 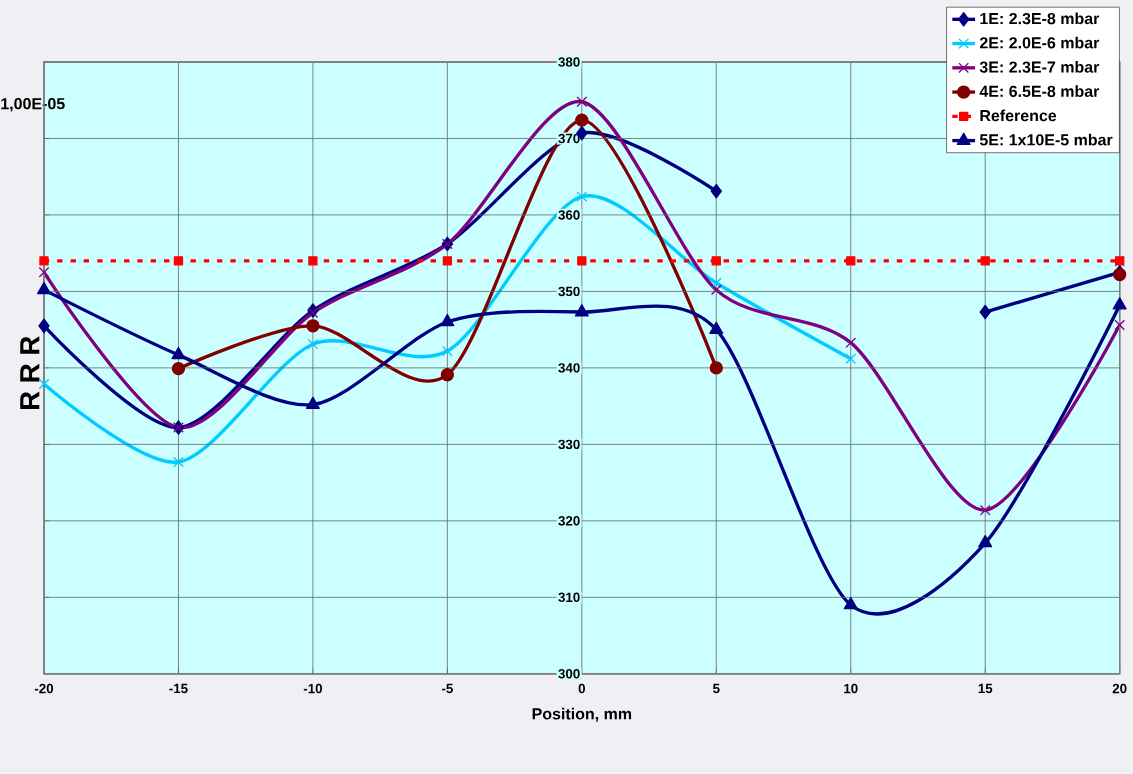 What do you see at coordinates (1039, 91) in the screenshot?
I see `legend-label: 4E: 6.5E-8 mbar` at bounding box center [1039, 91].